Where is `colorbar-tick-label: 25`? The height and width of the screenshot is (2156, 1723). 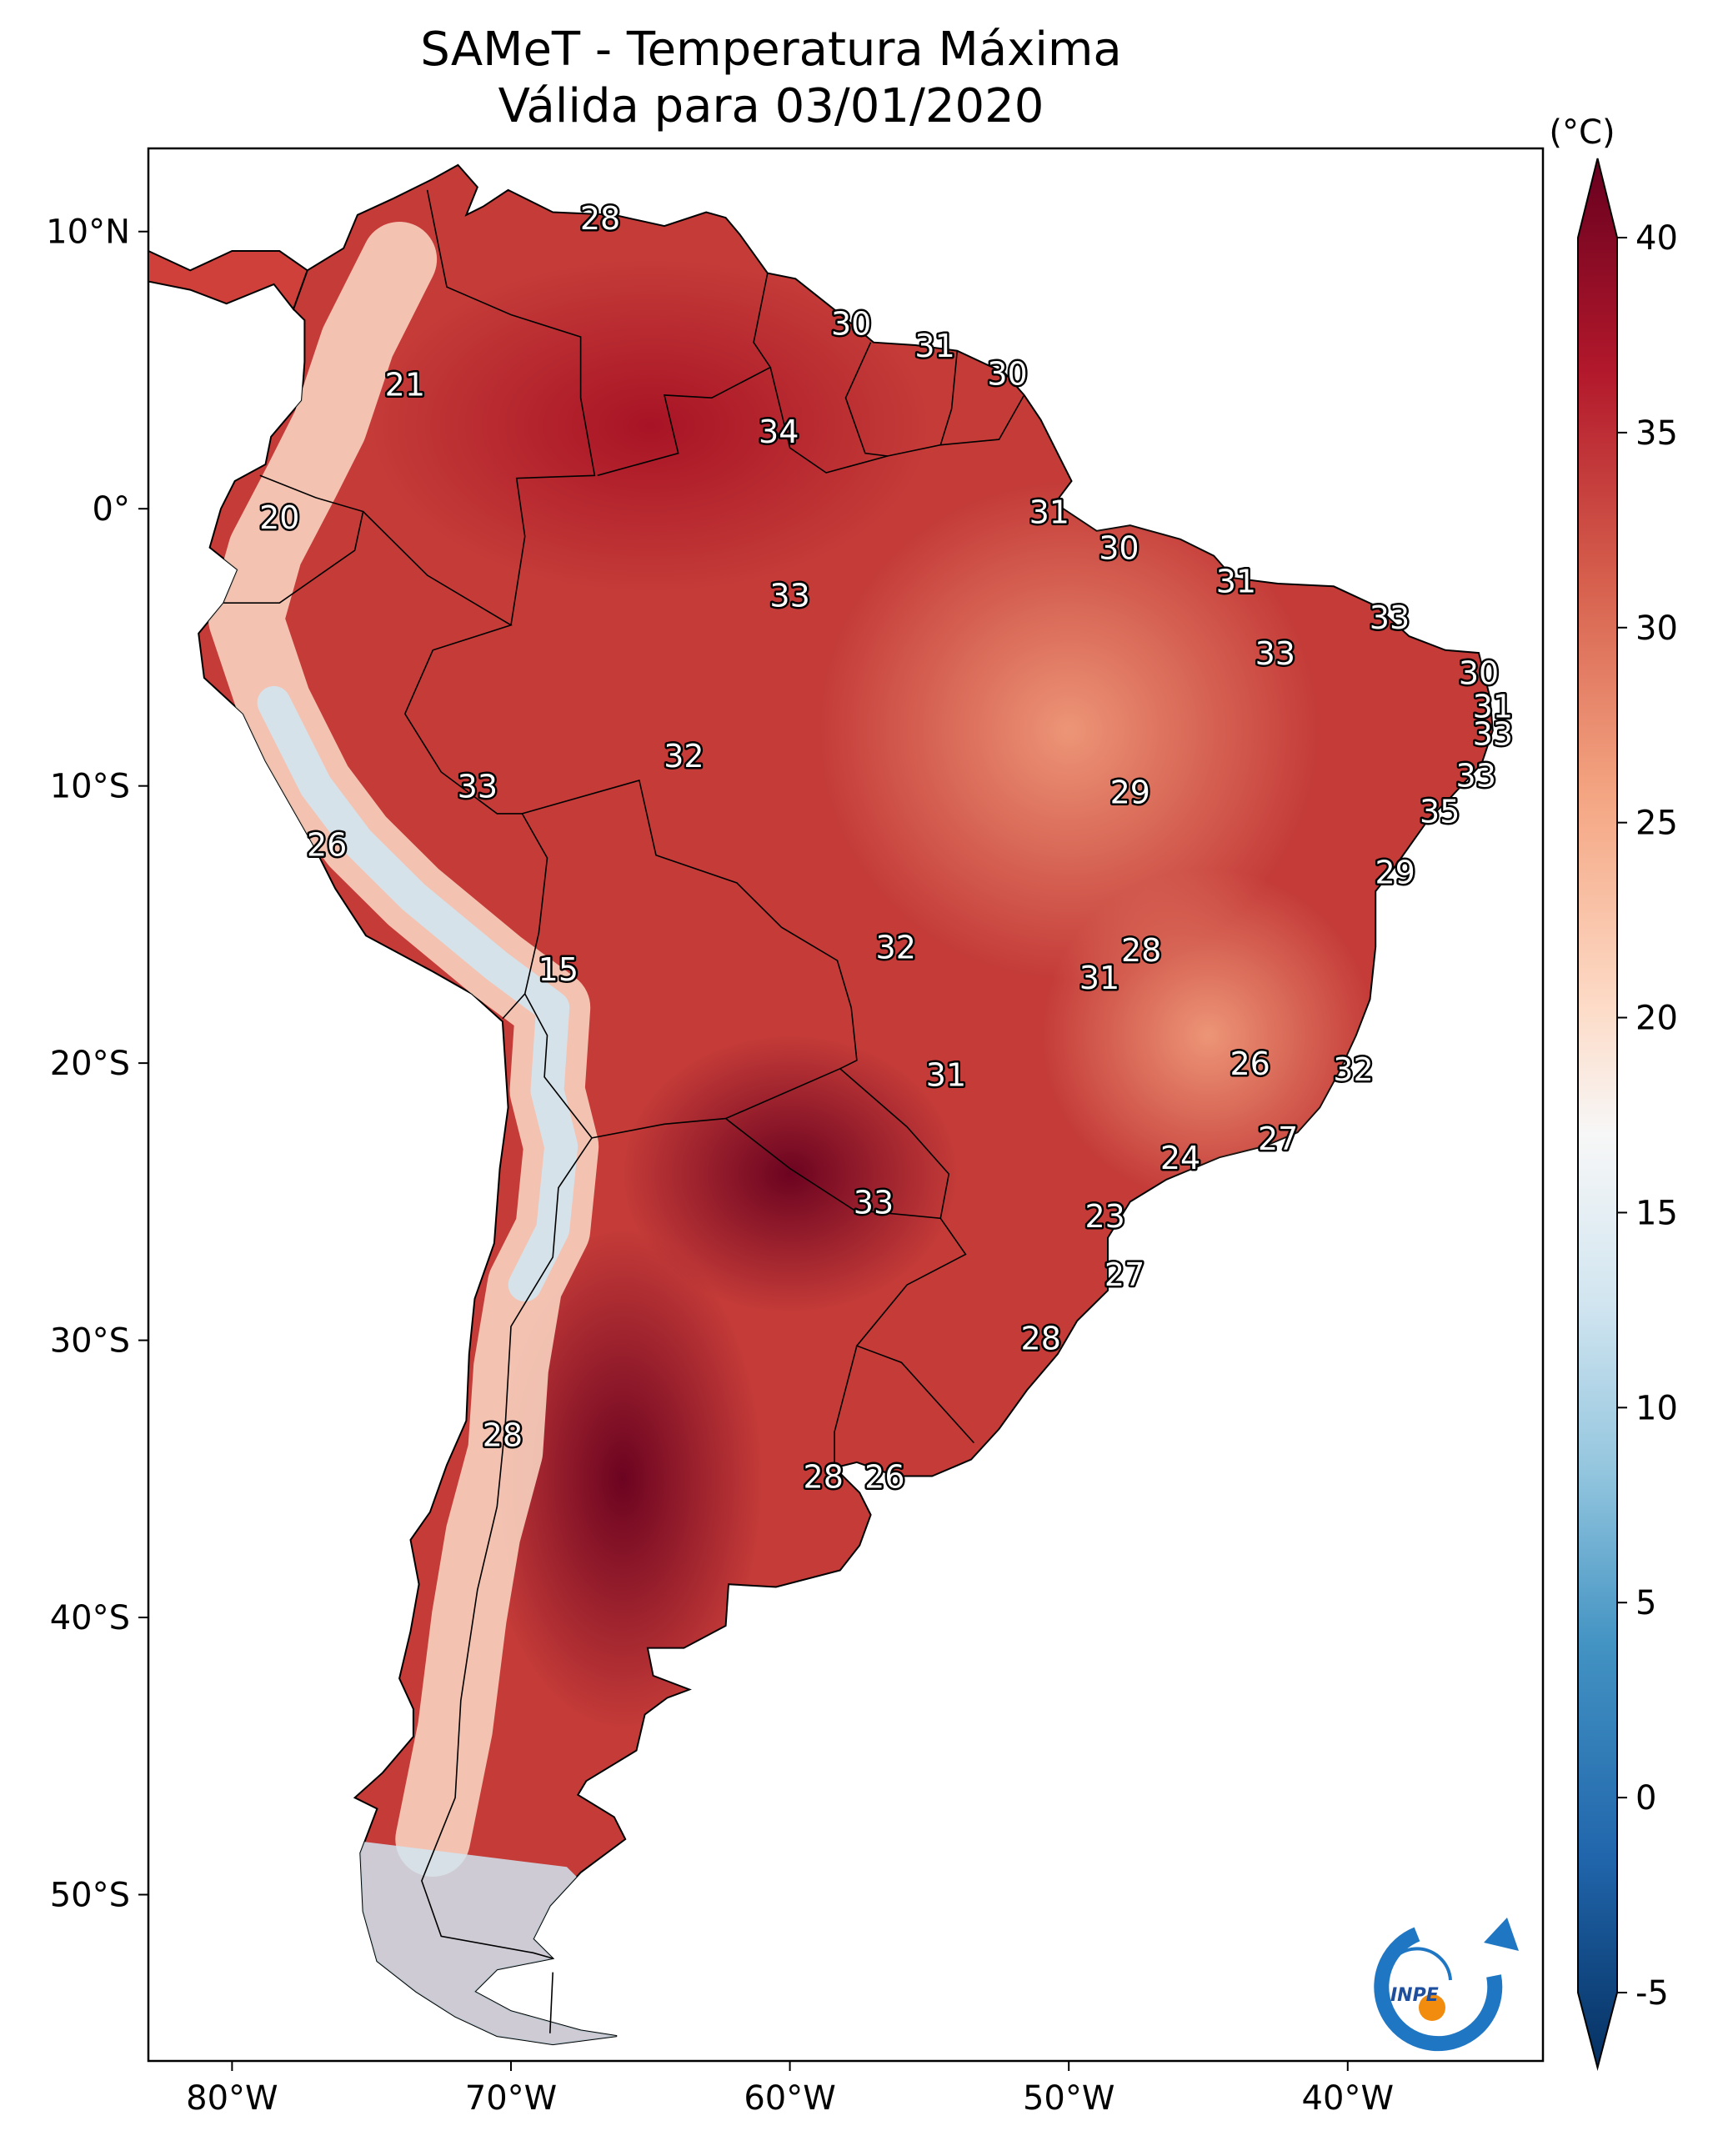
colorbar-tick-label: 25 is located at coordinates (1657, 824).